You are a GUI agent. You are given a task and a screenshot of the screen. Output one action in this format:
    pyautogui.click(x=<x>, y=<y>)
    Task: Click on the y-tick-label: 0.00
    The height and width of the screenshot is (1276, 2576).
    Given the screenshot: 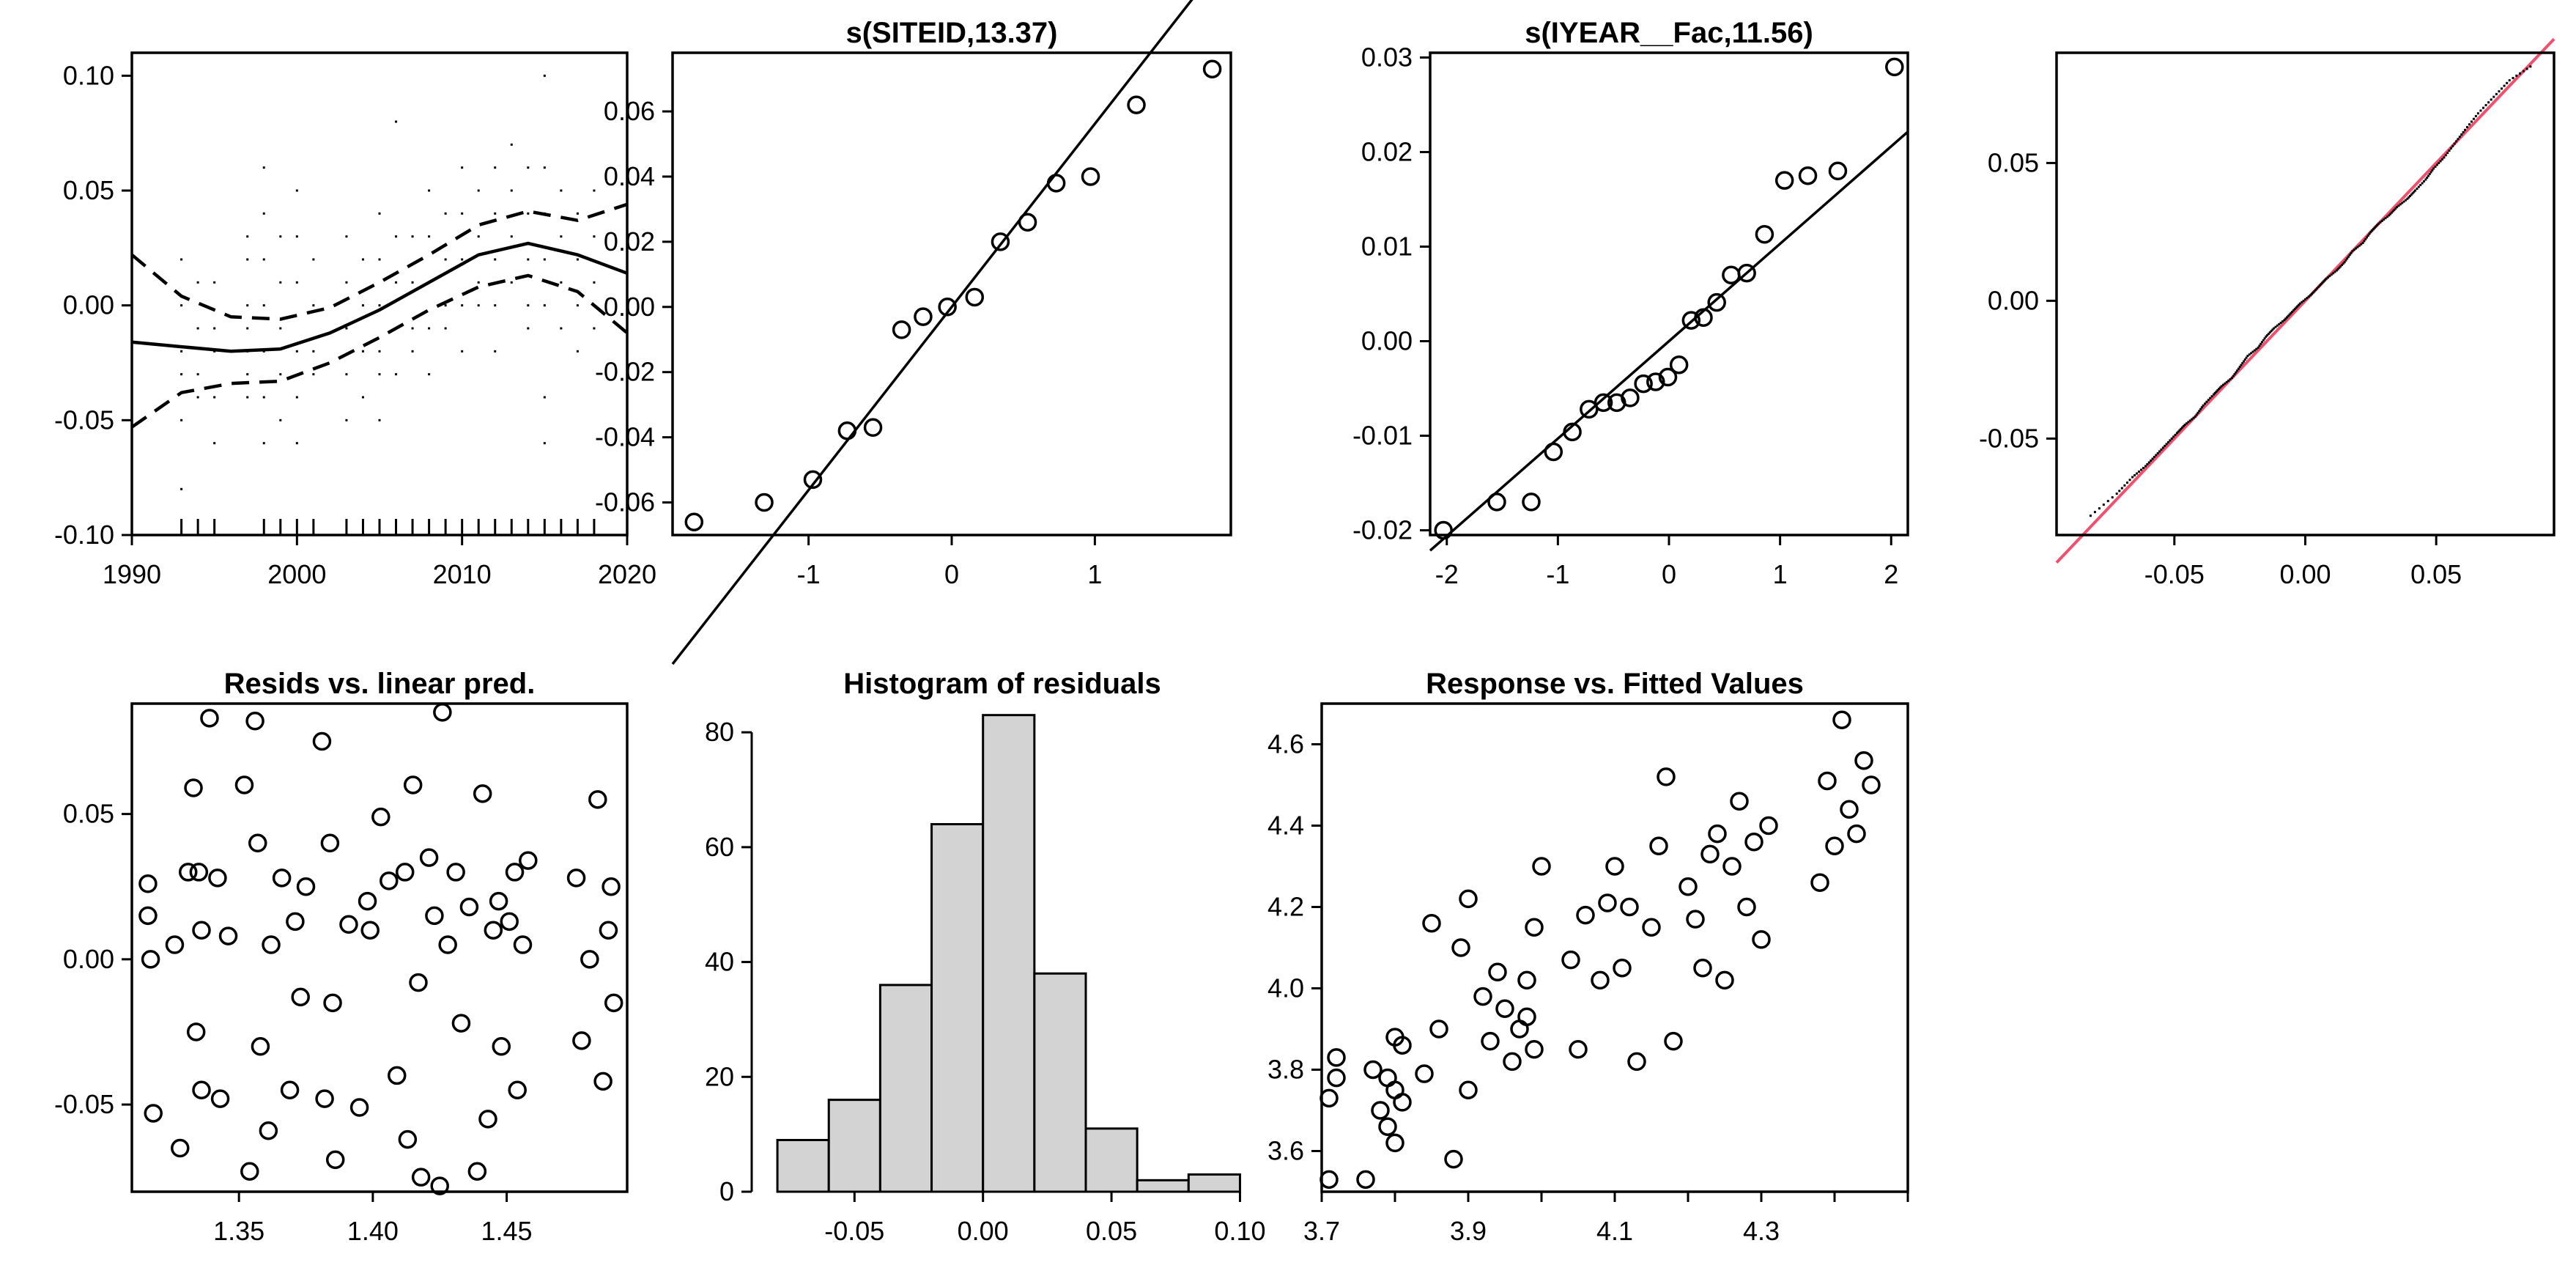 What is the action you would take?
    pyautogui.click(x=88, y=959)
    